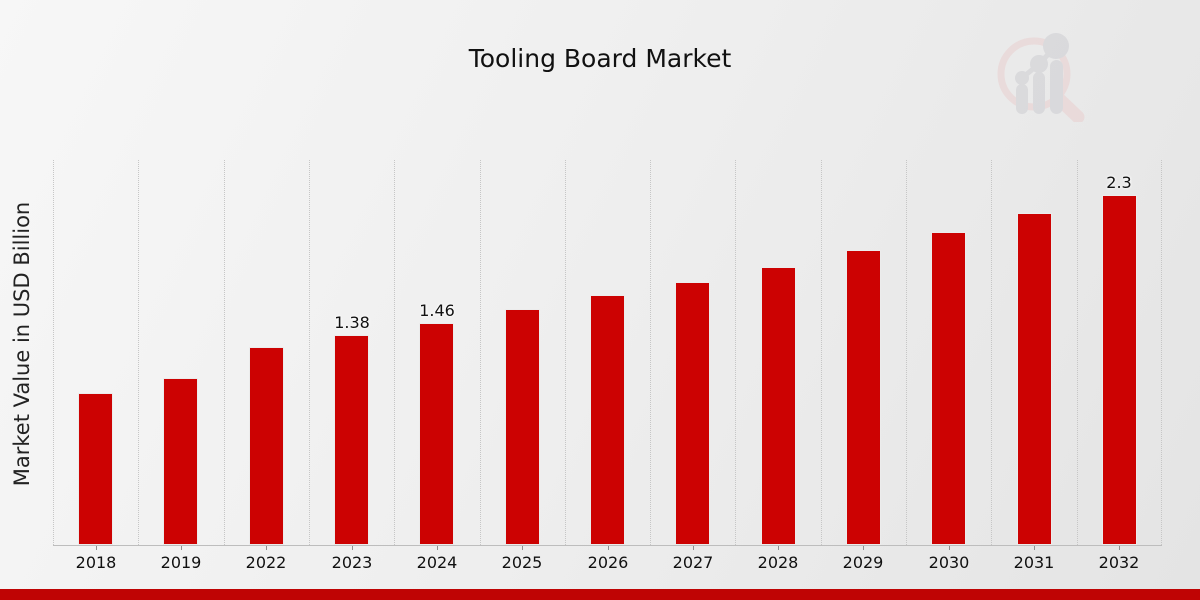  I want to click on x-tick-label-2018: 2018, so click(96, 562).